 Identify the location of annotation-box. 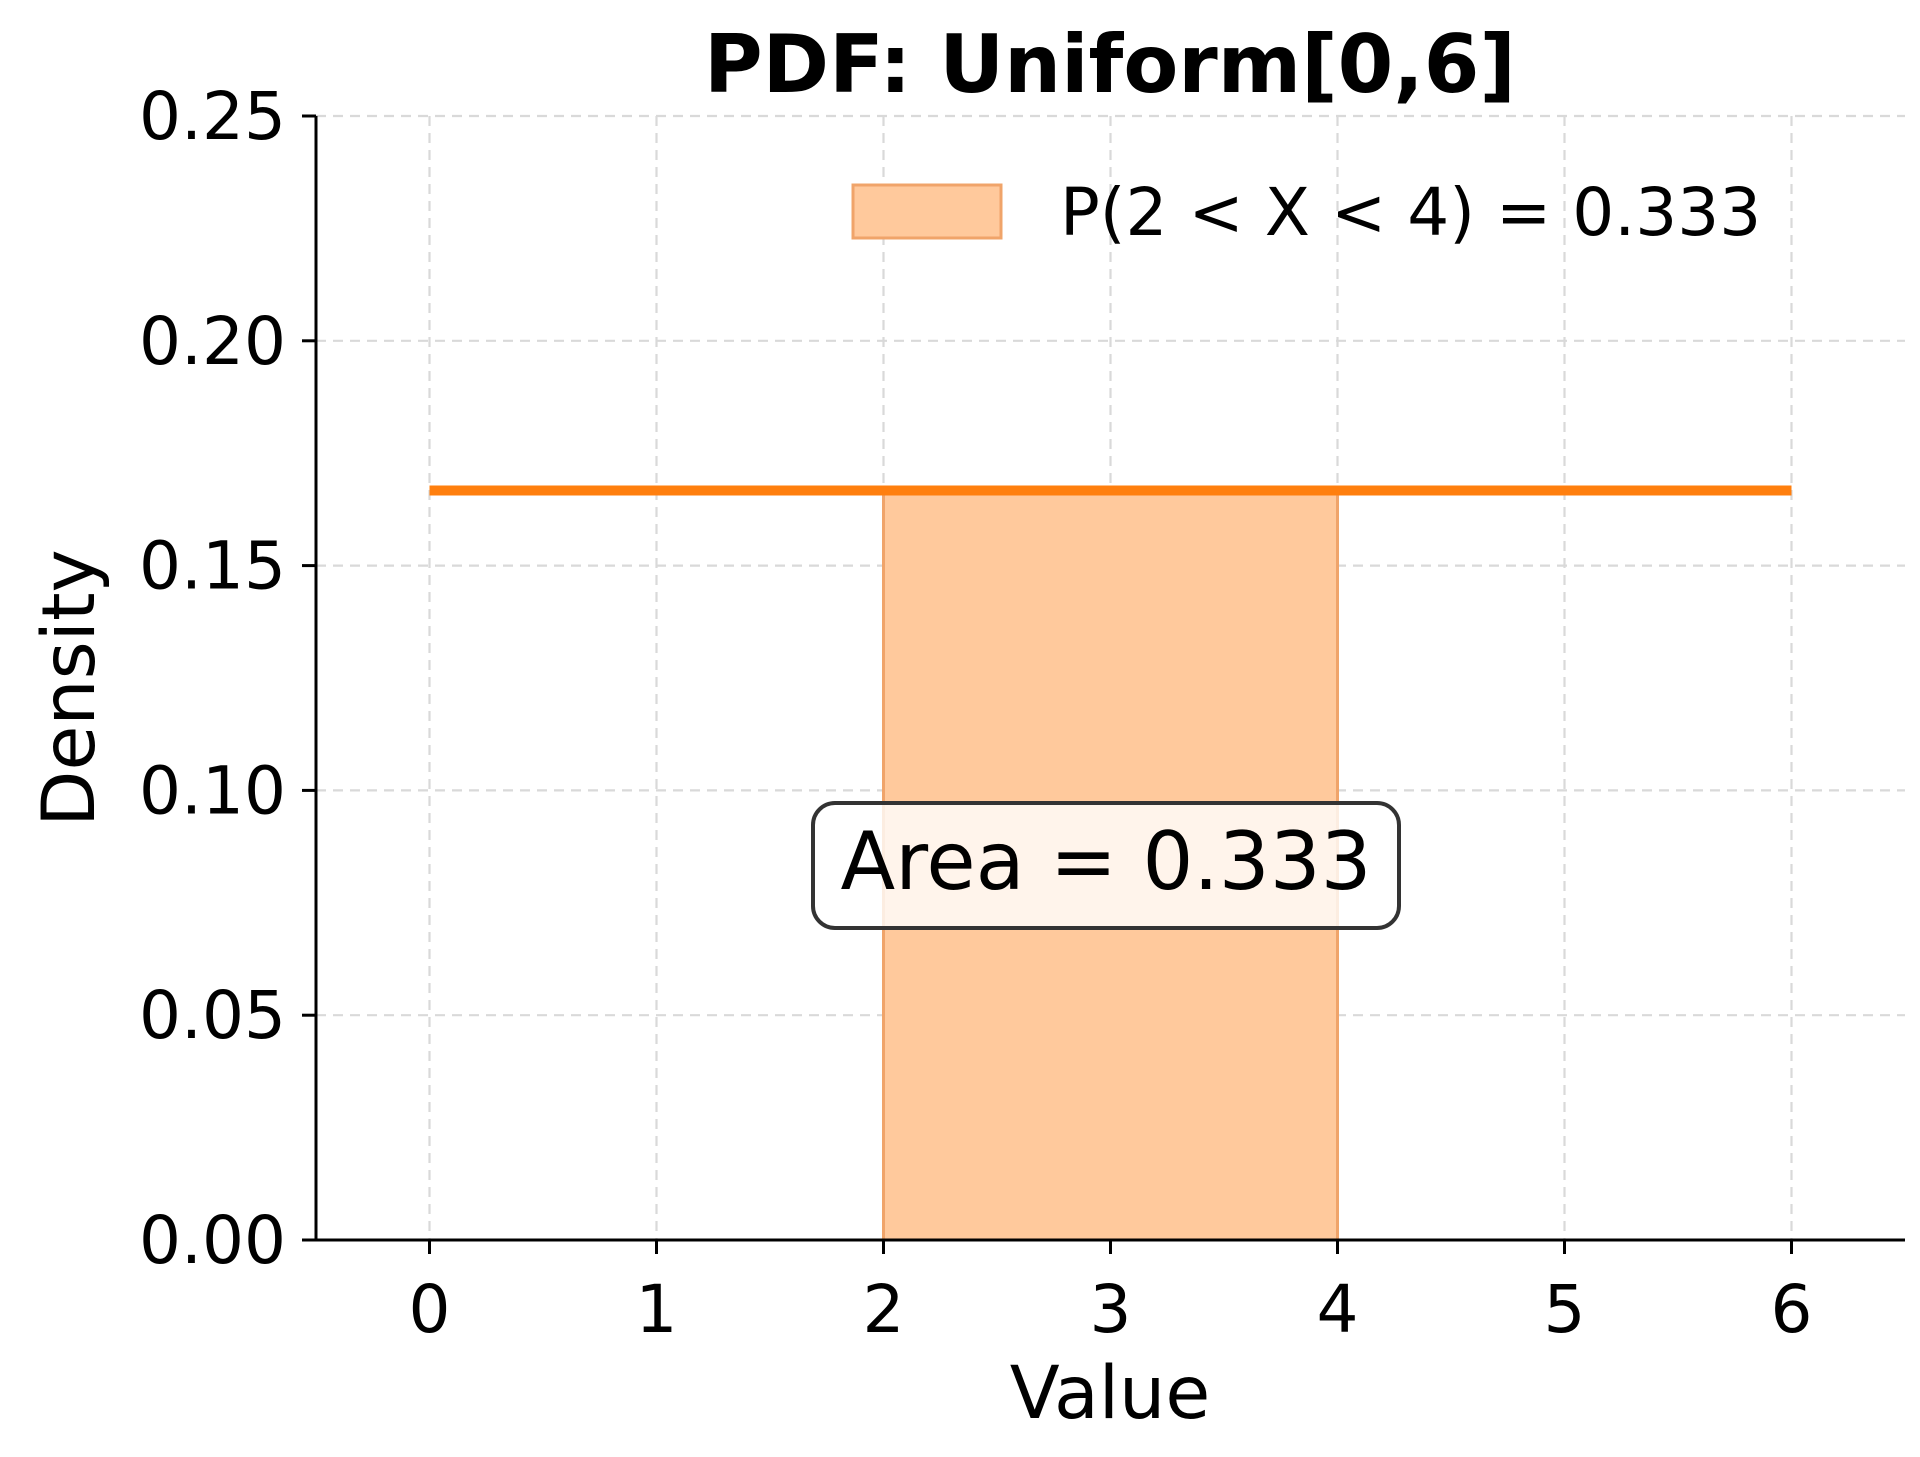
(1106, 865).